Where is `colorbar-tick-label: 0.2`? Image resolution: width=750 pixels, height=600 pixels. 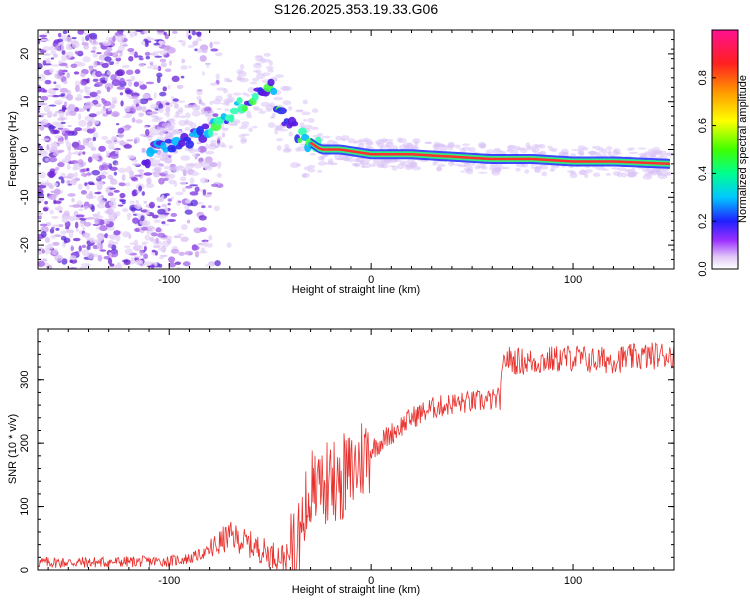
colorbar-tick-label: 0.2 is located at coordinates (703, 221).